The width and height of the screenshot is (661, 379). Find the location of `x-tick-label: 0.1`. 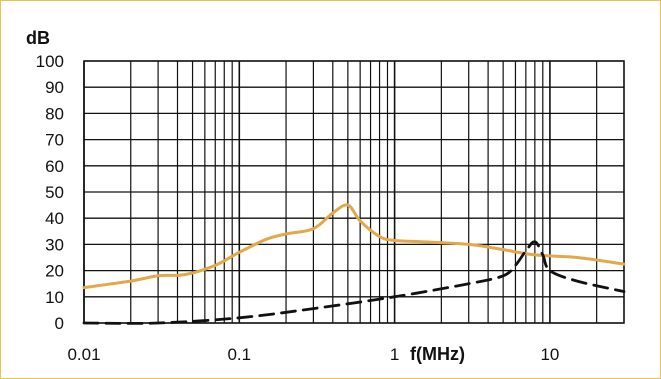

x-tick-label: 0.1 is located at coordinates (239, 354).